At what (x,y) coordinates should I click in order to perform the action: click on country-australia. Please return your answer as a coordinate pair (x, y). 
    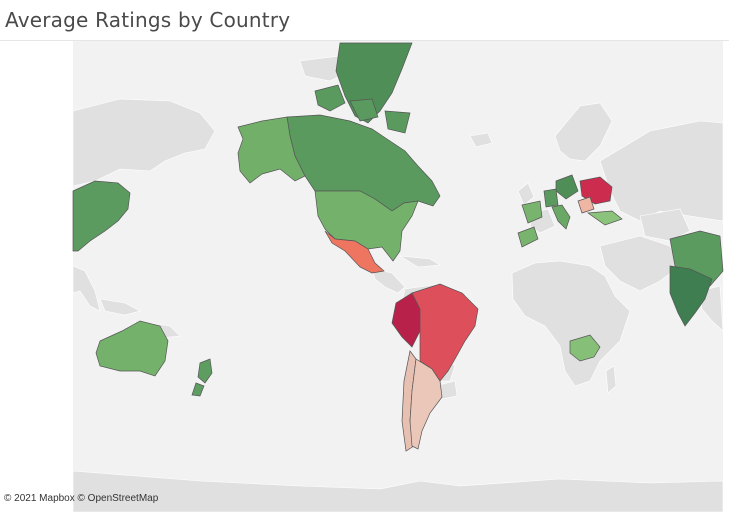
    Looking at the image, I should click on (132, 348).